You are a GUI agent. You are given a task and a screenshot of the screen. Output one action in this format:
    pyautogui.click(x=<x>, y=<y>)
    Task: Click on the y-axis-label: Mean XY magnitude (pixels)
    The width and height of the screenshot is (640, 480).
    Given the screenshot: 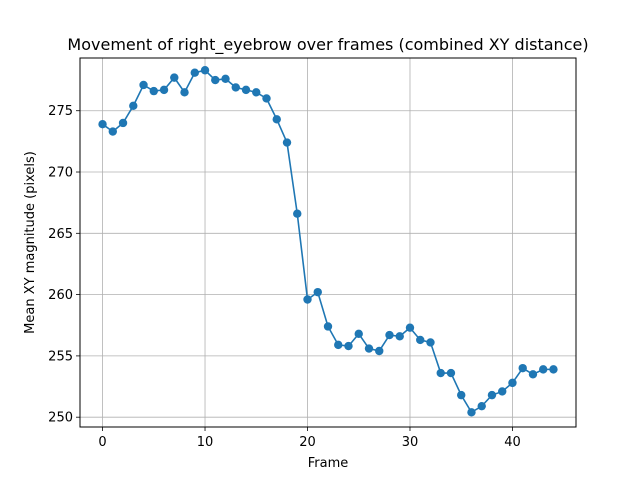 What is the action you would take?
    pyautogui.click(x=30, y=242)
    